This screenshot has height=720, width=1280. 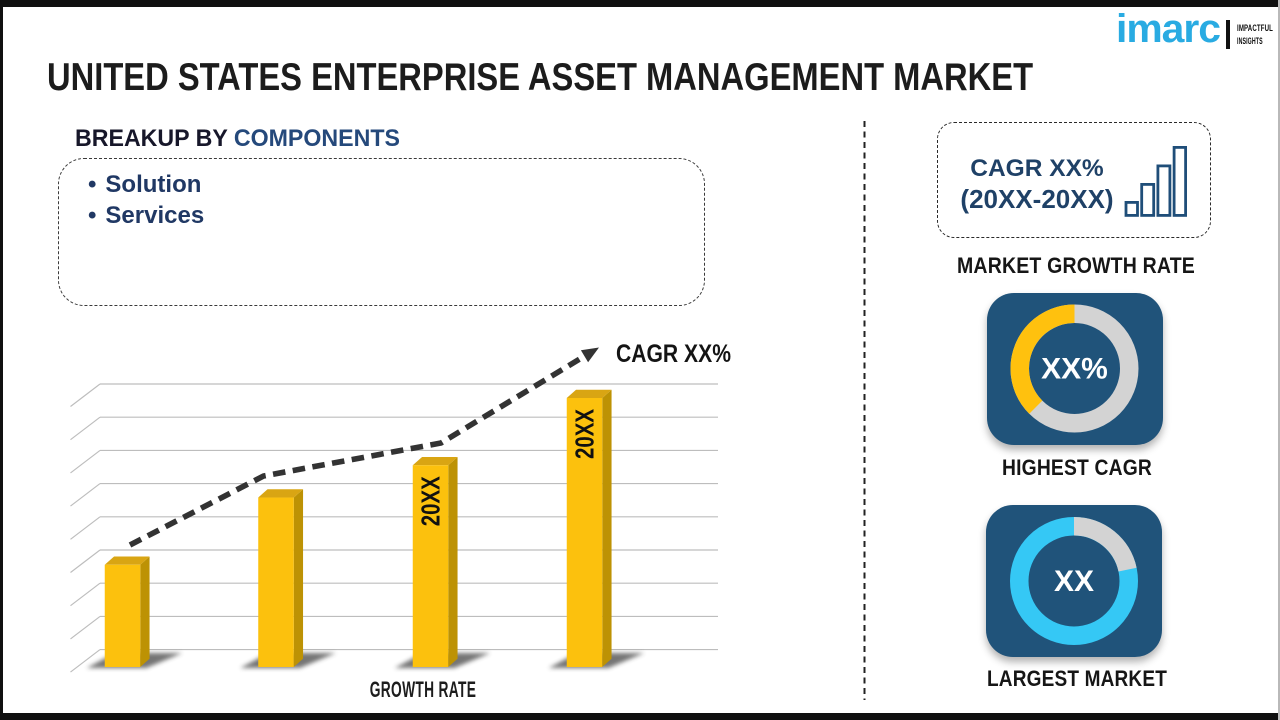 What do you see at coordinates (154, 138) in the screenshot?
I see `breakup-heading-prefix: BREAKUP BY` at bounding box center [154, 138].